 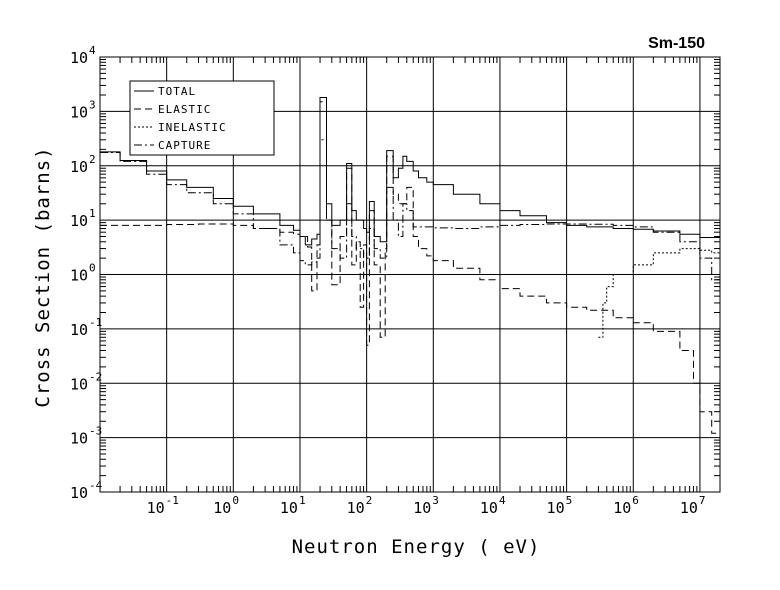 What do you see at coordinates (235, 500) in the screenshot?
I see `x-tick-exponent: 0` at bounding box center [235, 500].